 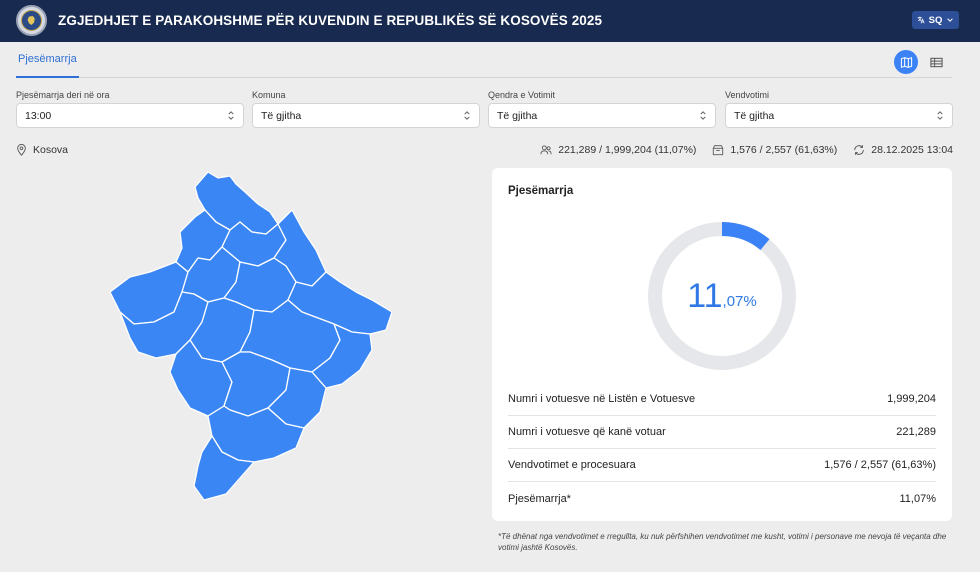 What do you see at coordinates (859, 150) in the screenshot?
I see `refresh-icon` at bounding box center [859, 150].